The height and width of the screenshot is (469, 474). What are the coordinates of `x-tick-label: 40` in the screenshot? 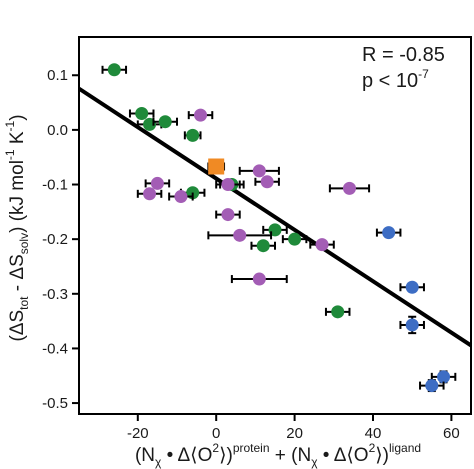 It's located at (373, 433).